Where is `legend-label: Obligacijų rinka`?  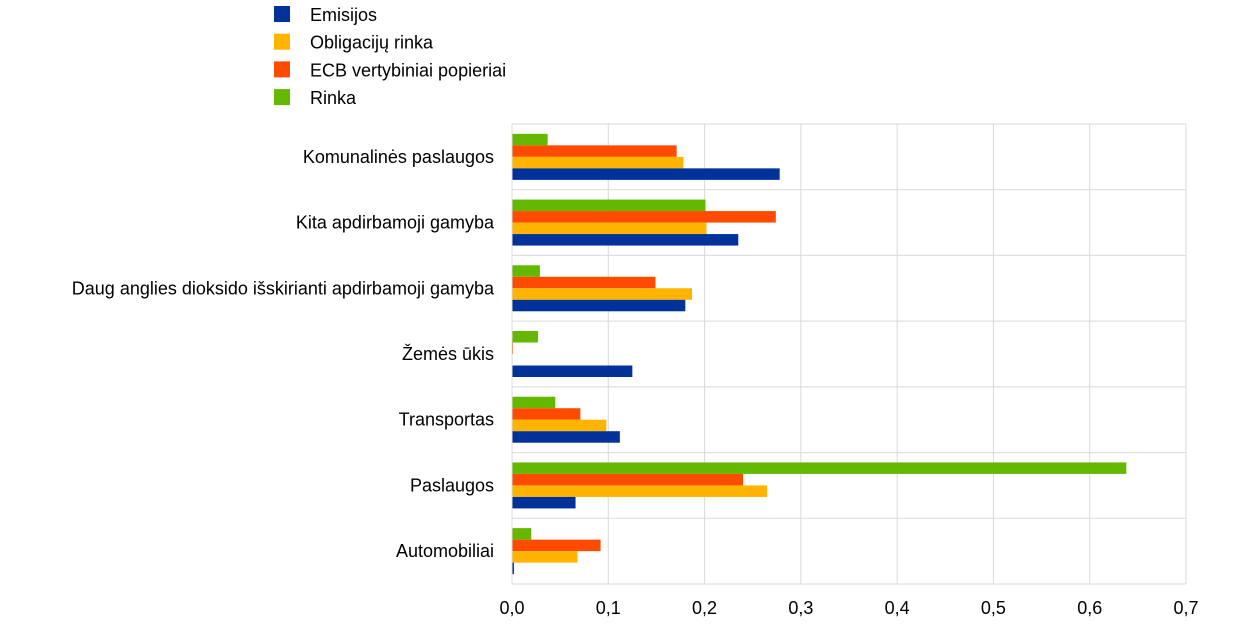 legend-label: Obligacijų rinka is located at coordinates (372, 43).